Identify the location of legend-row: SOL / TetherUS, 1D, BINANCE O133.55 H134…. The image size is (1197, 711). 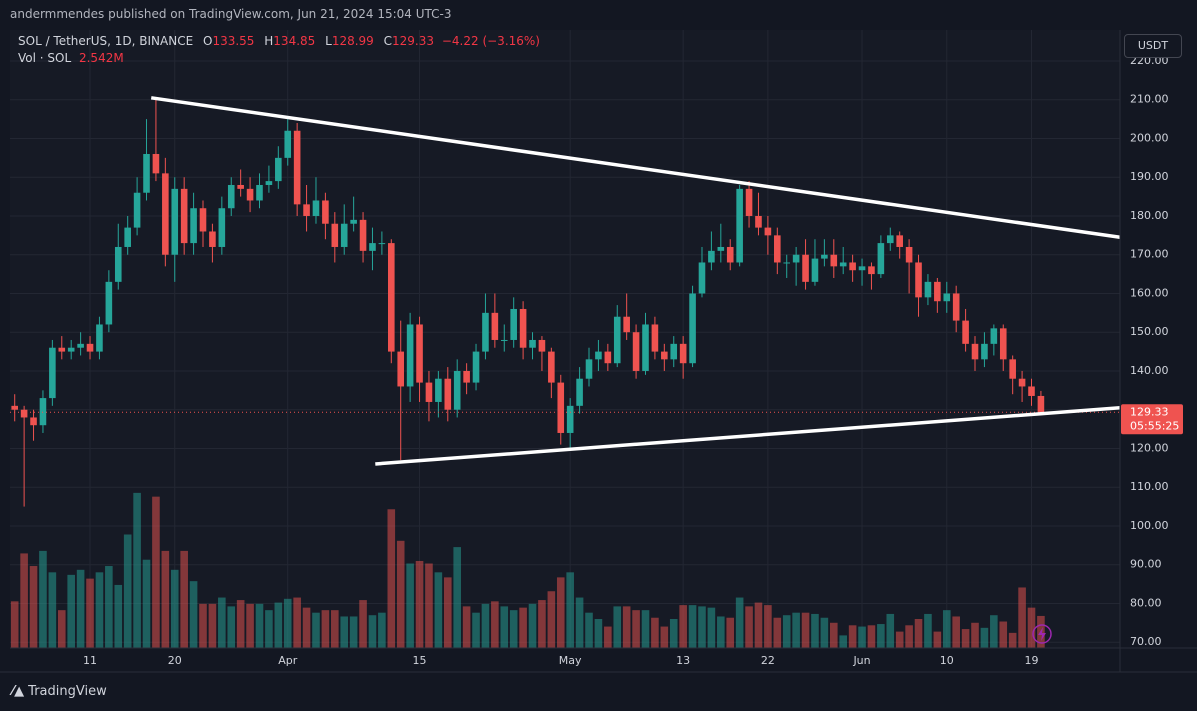
(279, 41).